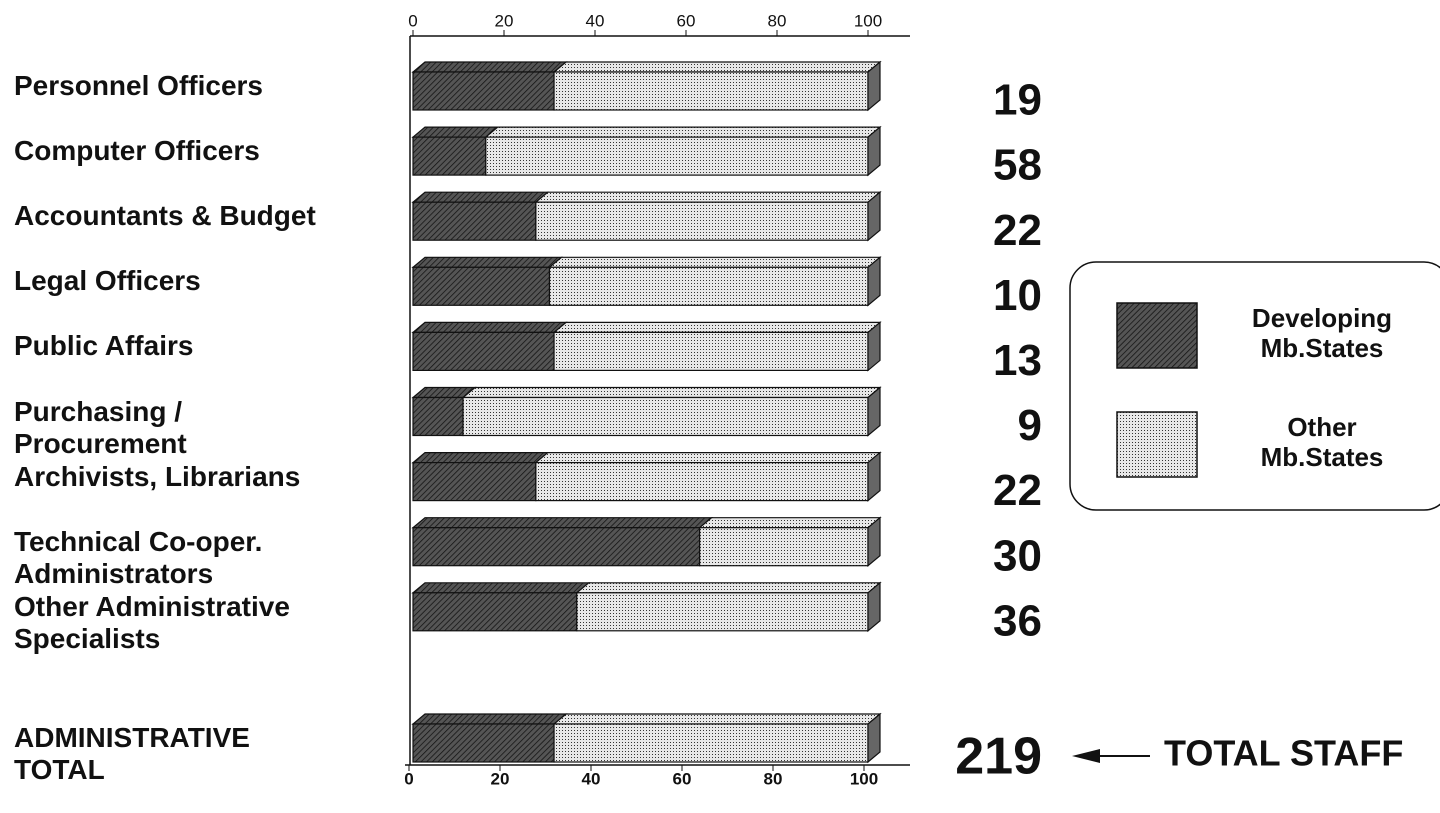 The image size is (1440, 813). Describe the element at coordinates (1017, 360) in the screenshot. I see `total-label: 13` at that location.